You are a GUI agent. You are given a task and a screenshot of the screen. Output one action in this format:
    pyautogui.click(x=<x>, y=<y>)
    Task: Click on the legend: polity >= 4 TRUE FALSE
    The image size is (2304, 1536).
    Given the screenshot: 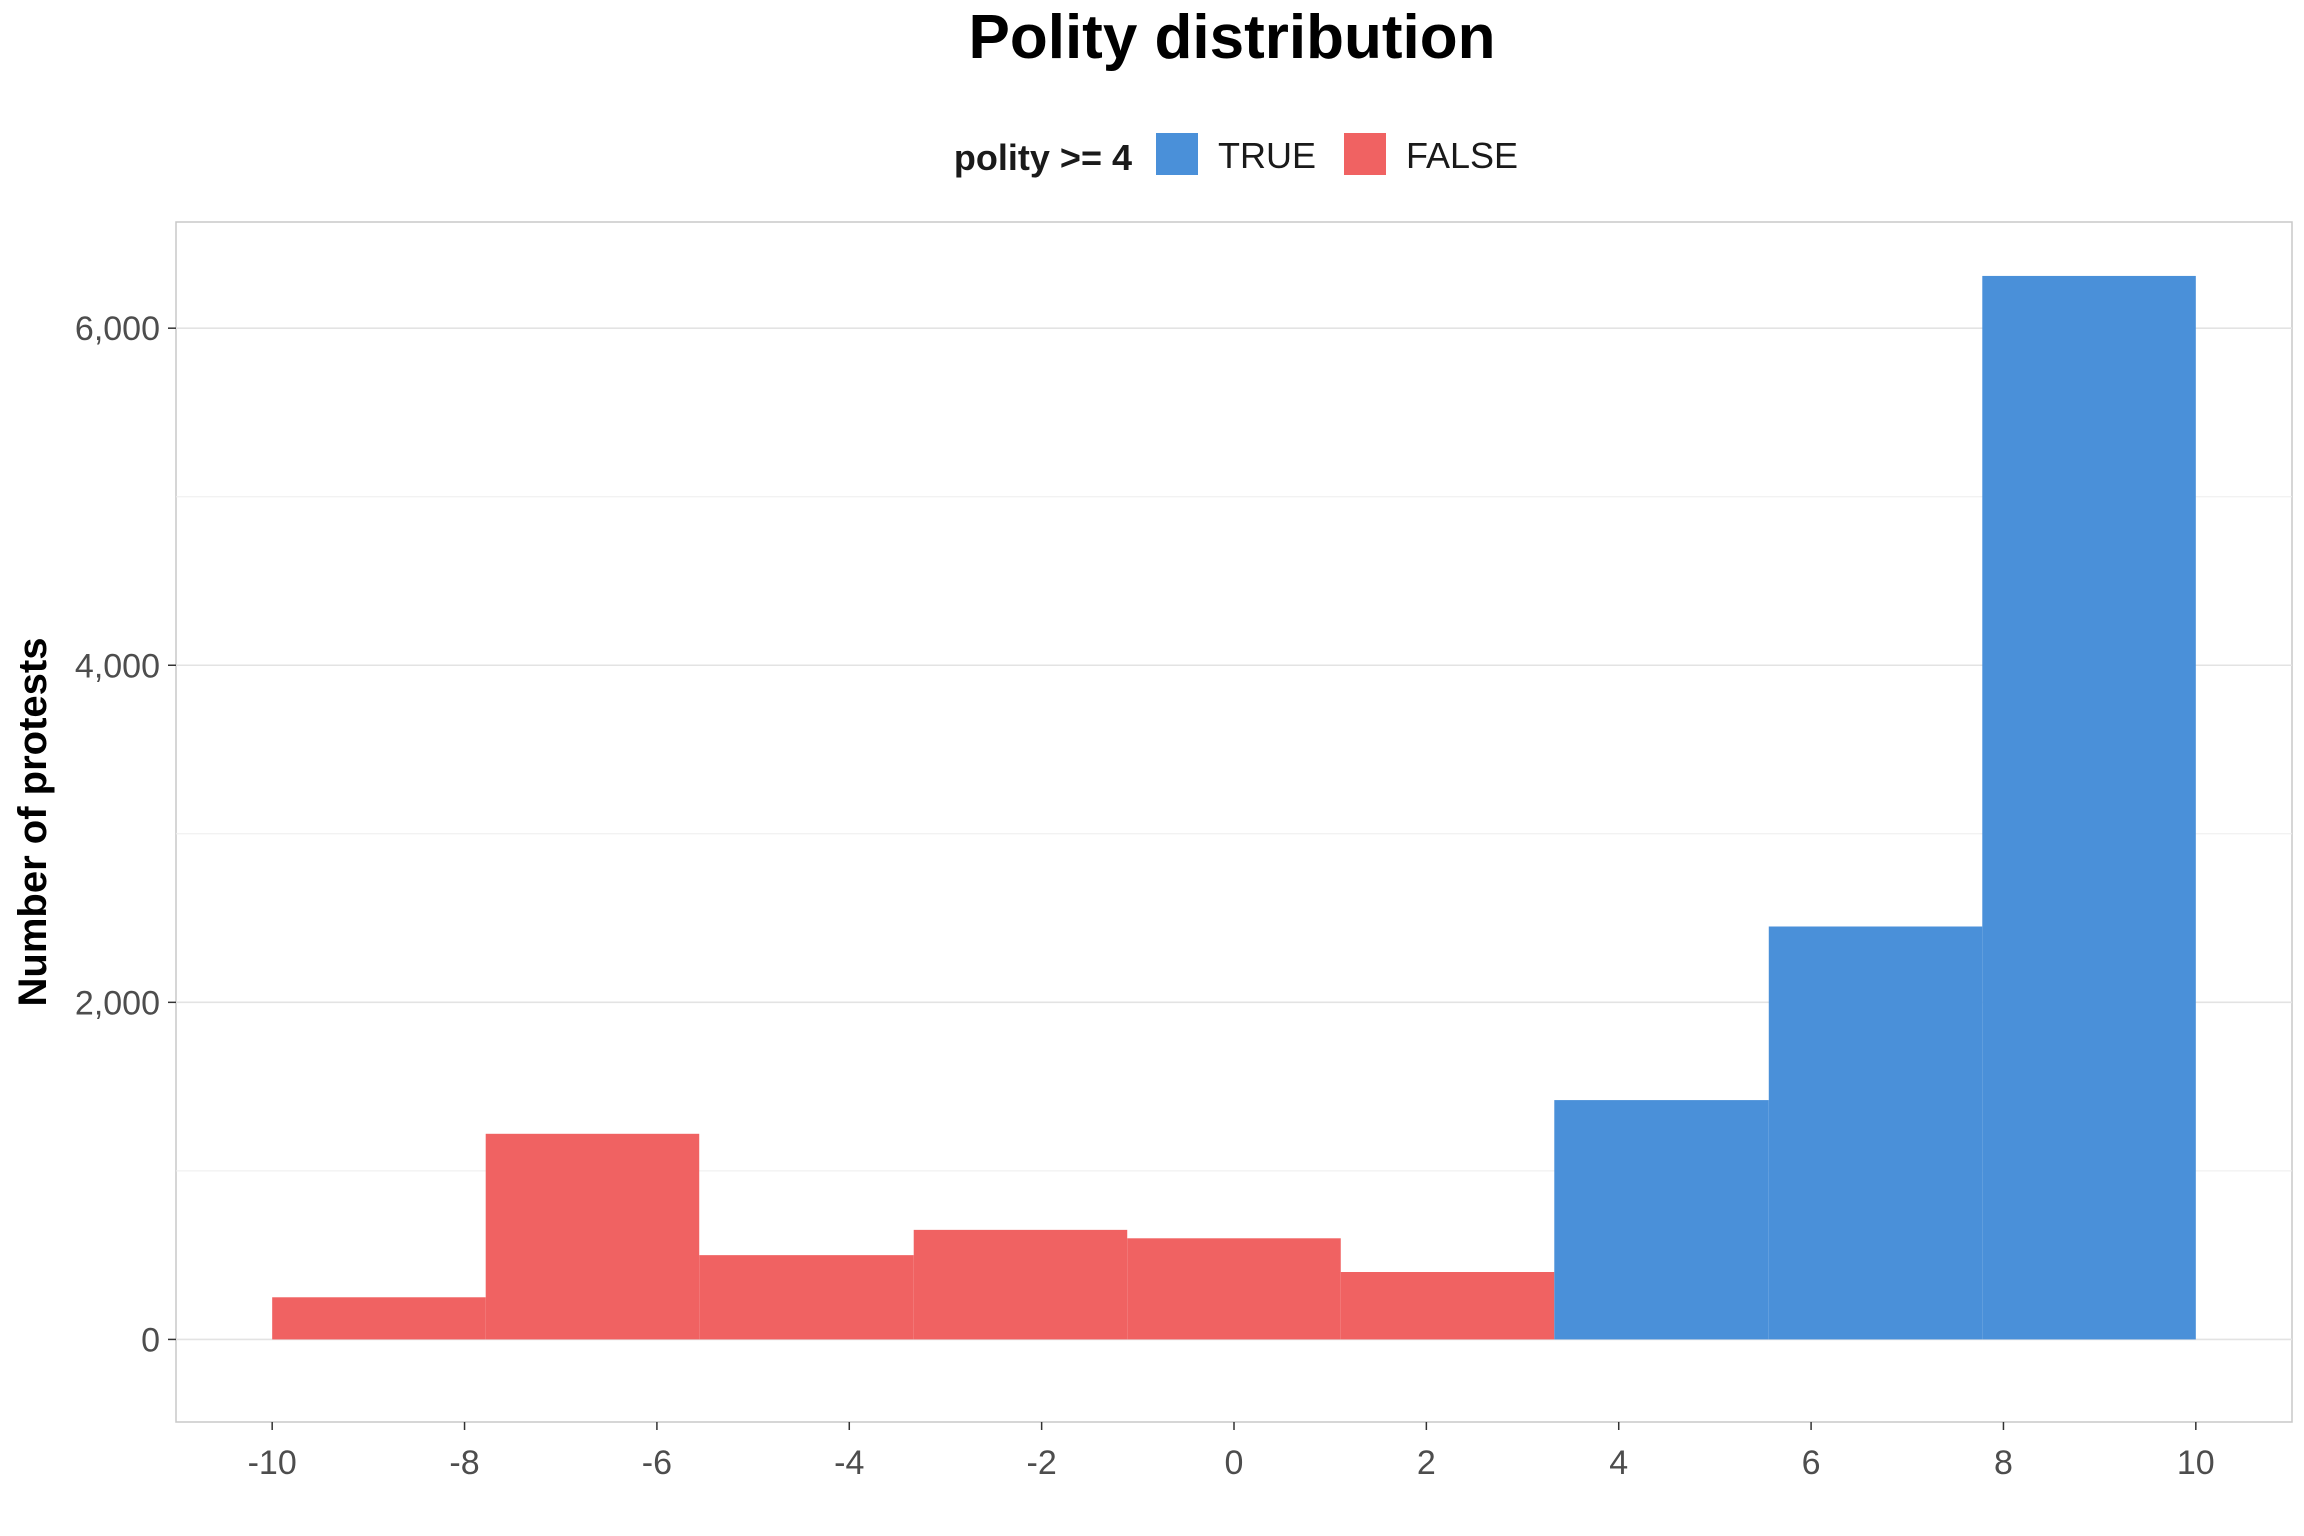 What is the action you would take?
    pyautogui.click(x=1236, y=155)
    